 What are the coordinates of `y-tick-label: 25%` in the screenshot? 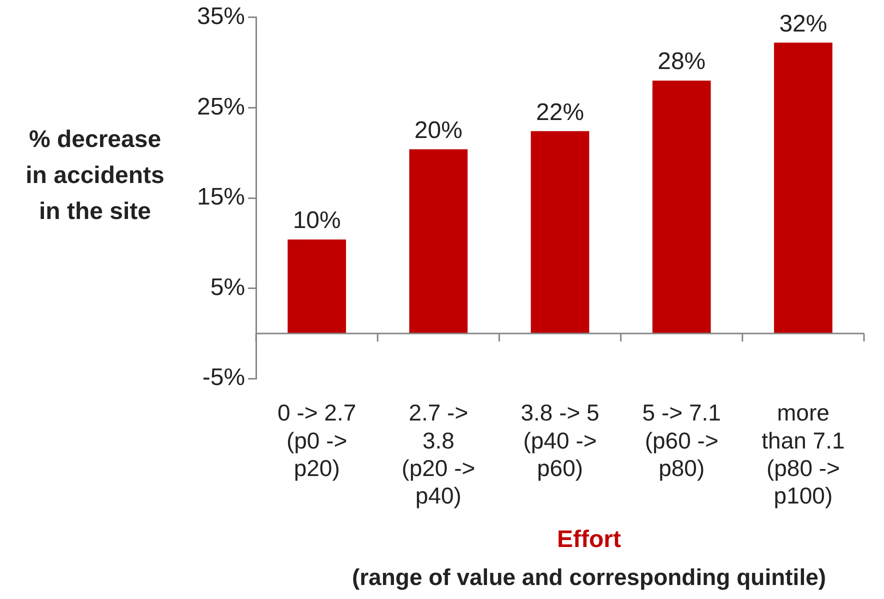 It's located at (221, 106).